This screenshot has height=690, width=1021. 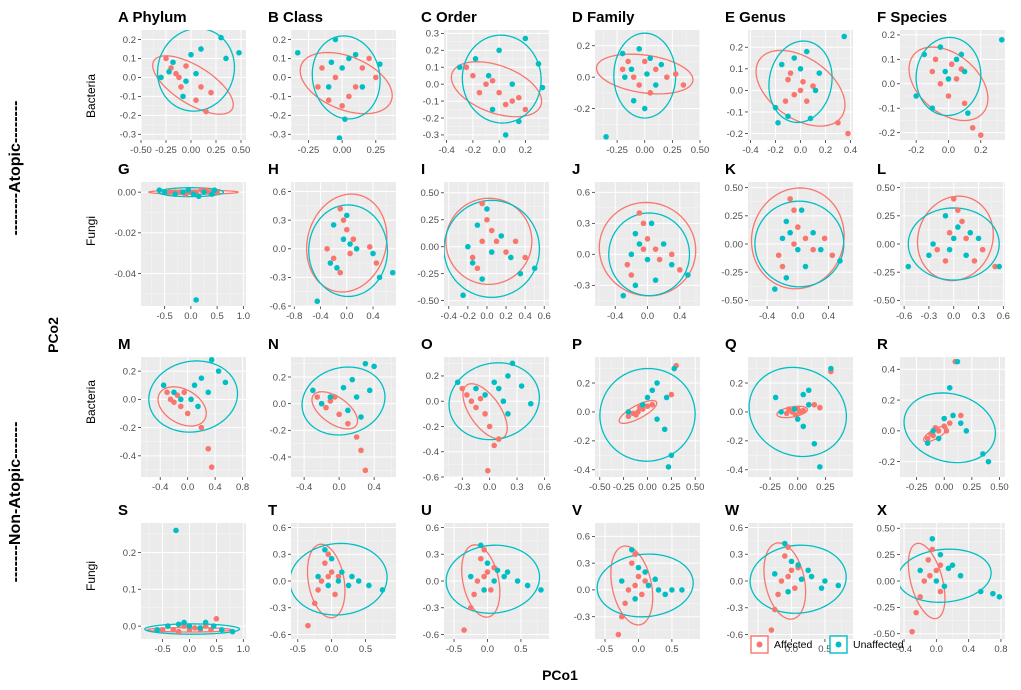 I want to click on x-axis-title: PCo1, so click(x=560, y=675).